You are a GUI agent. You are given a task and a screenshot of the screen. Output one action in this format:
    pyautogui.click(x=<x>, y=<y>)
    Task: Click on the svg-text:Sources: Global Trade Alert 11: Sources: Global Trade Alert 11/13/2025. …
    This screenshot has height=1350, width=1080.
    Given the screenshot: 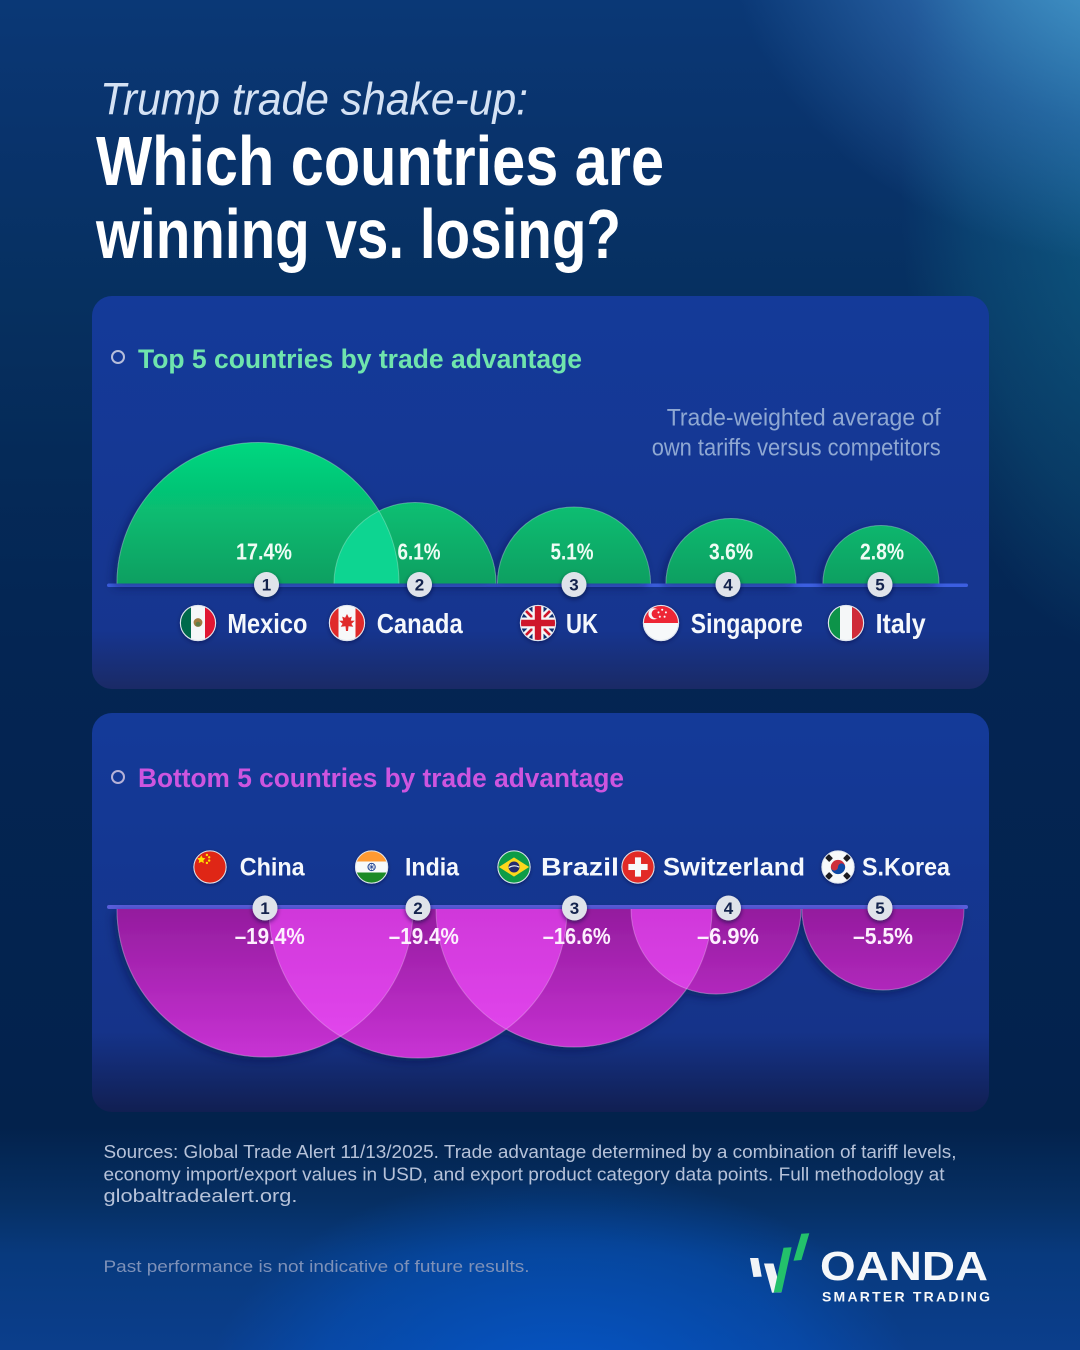 What is the action you would take?
    pyautogui.click(x=530, y=1151)
    